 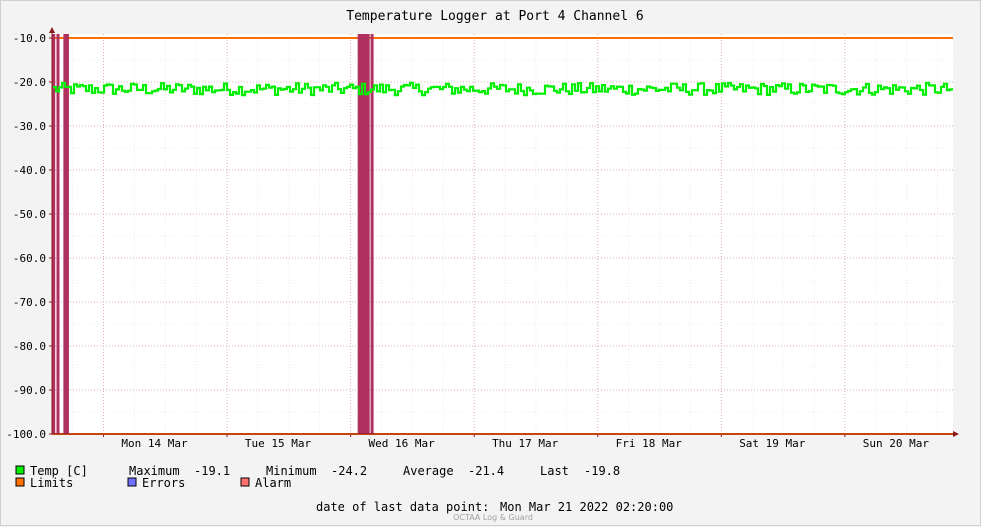 What do you see at coordinates (163, 483) in the screenshot?
I see `legend-errors-label: Errors` at bounding box center [163, 483].